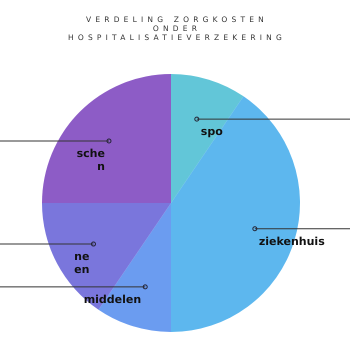  I want to click on slice-label: middelen, so click(113, 299).